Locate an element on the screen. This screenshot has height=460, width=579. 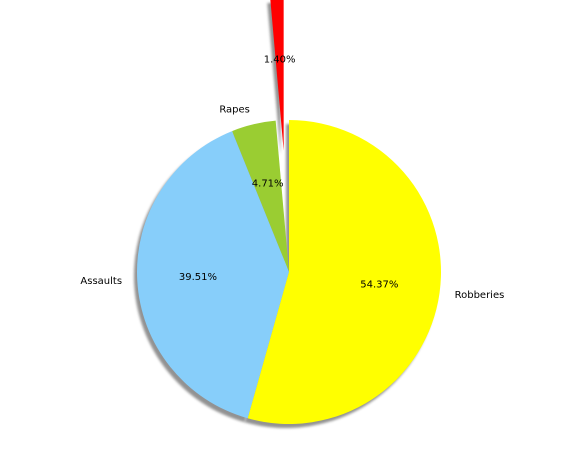
pie-percent-homicides: 1.40% is located at coordinates (280, 59).